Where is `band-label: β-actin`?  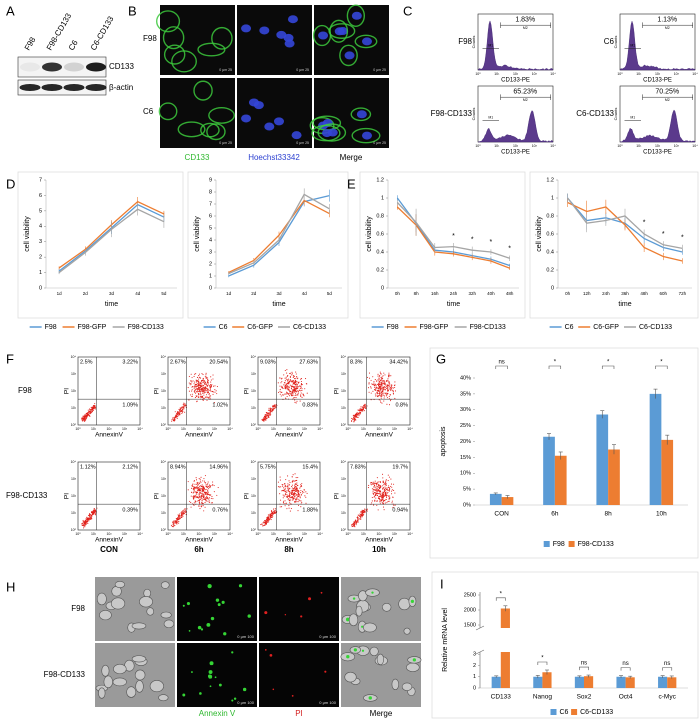
band-label: β-actin is located at coordinates (121, 87).